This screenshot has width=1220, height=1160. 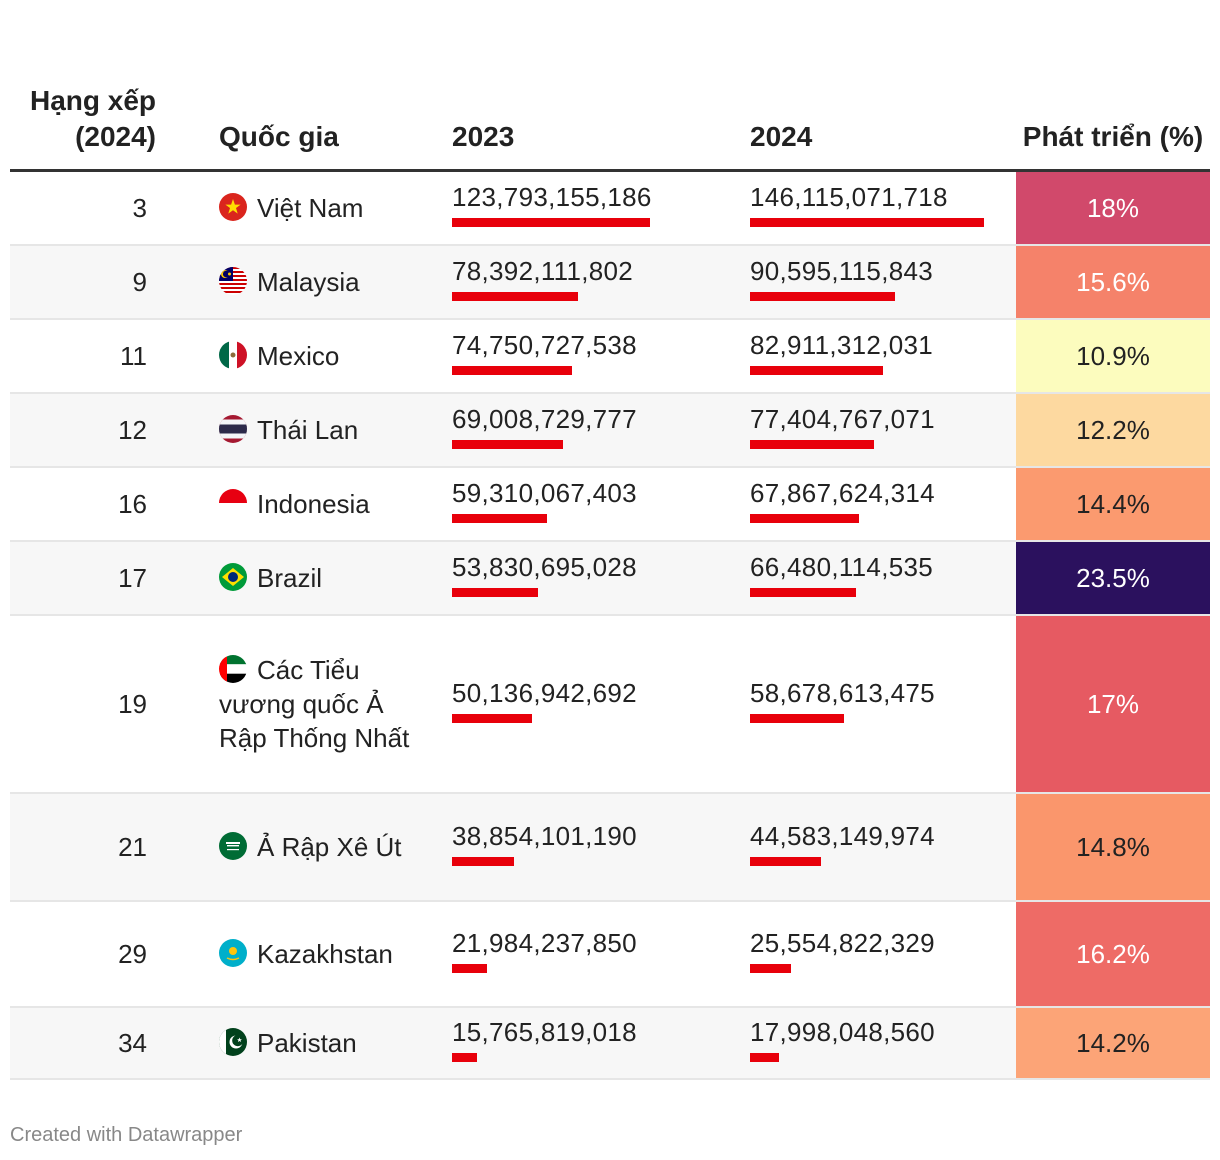 I want to click on value-2024-cell: 58,678,613,475, so click(x=880, y=704).